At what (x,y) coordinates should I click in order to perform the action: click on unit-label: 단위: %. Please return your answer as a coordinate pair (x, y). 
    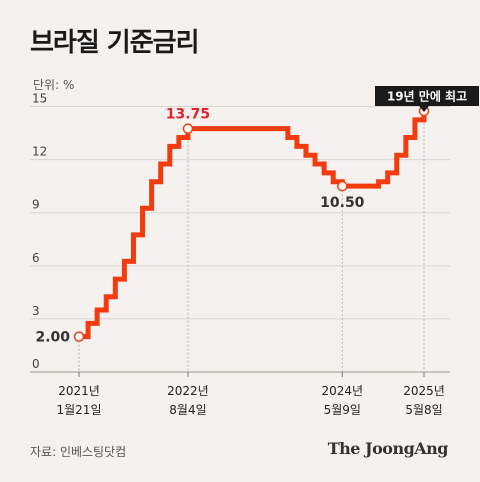
    Looking at the image, I should click on (54, 85).